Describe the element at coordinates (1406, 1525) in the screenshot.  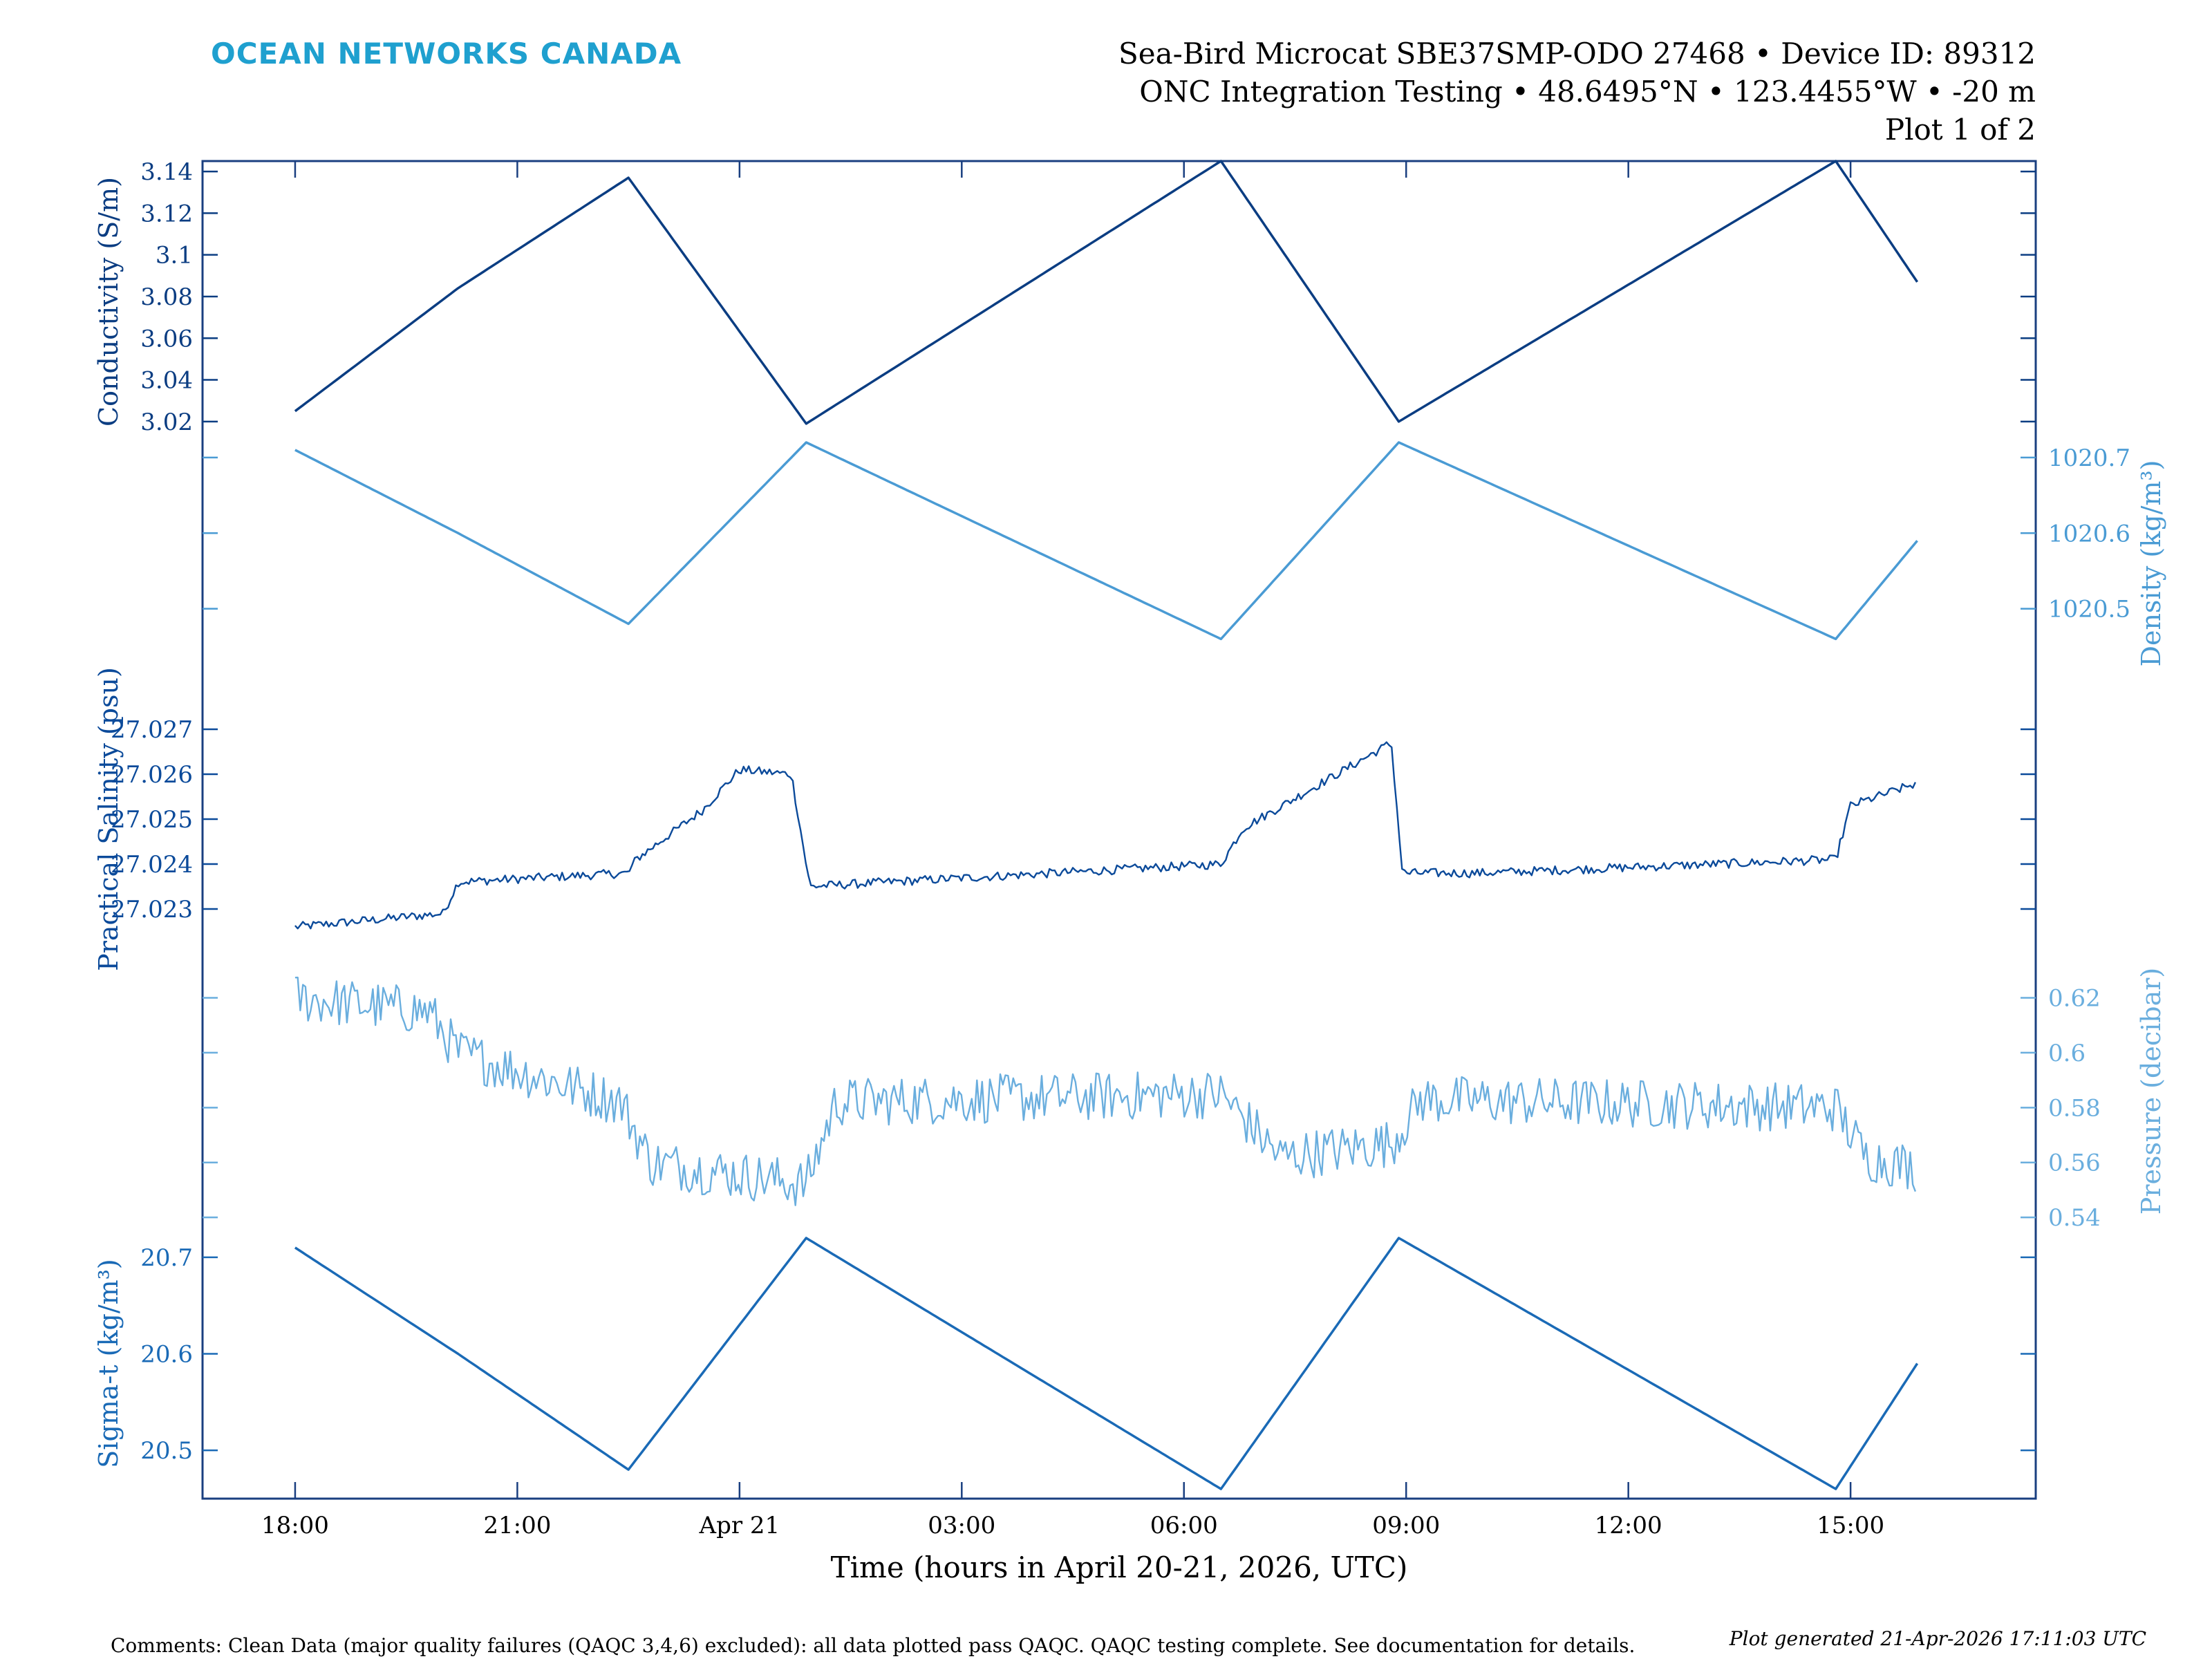
I see `x-tick-label: 09:00` at that location.